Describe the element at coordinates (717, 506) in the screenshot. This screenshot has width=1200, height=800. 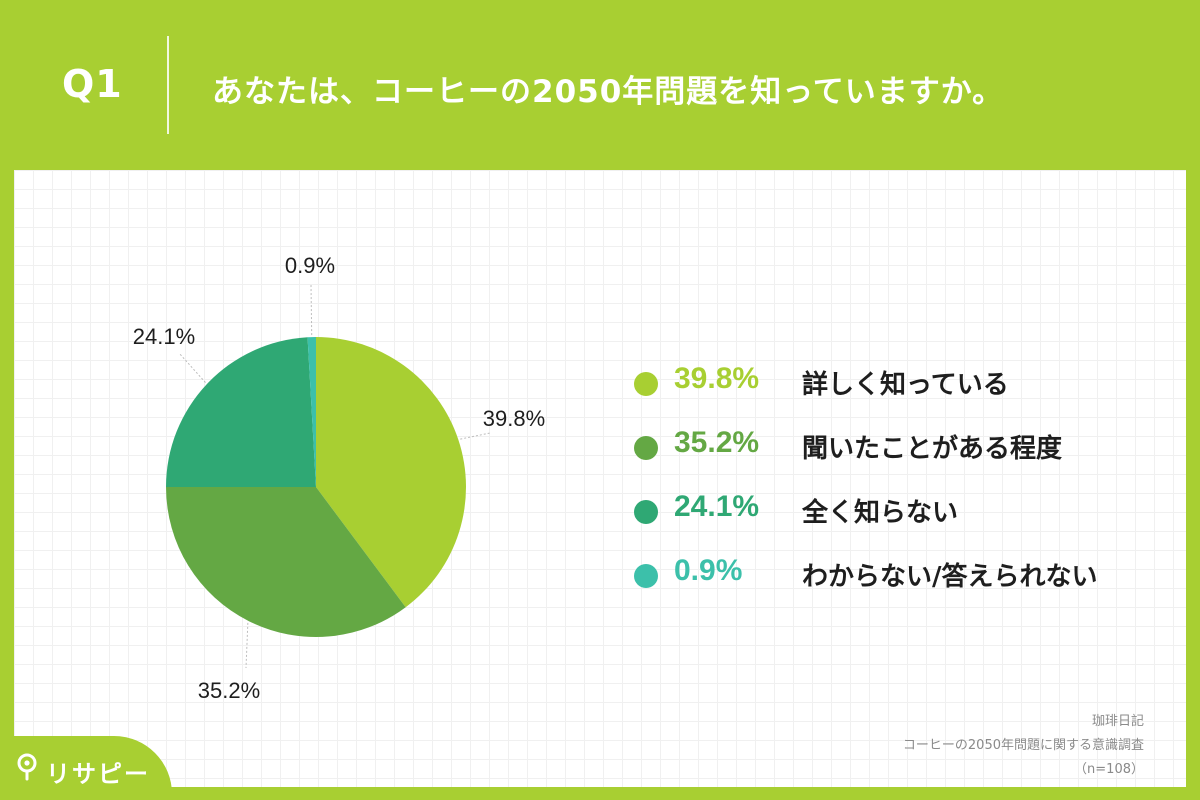
I see `legend-percent: 24.1%` at that location.